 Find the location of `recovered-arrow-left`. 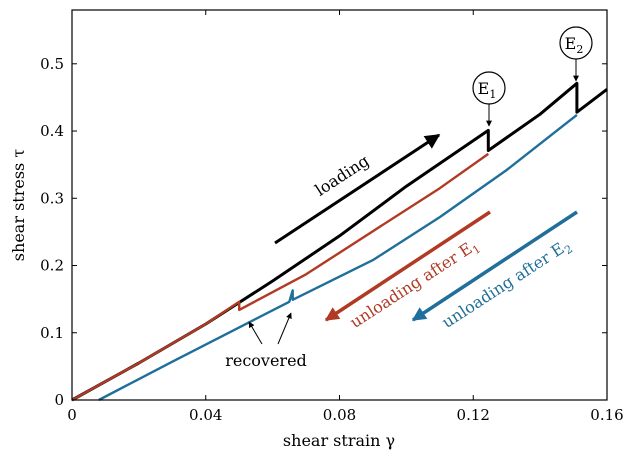

recovered-arrow-left is located at coordinates (255, 333).